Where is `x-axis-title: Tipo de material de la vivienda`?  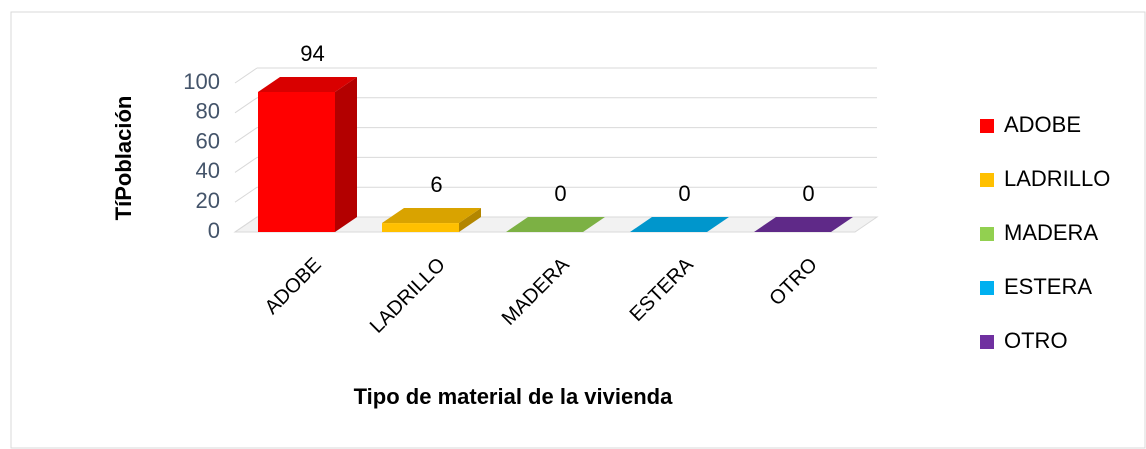 x-axis-title: Tipo de material de la vivienda is located at coordinates (513, 396).